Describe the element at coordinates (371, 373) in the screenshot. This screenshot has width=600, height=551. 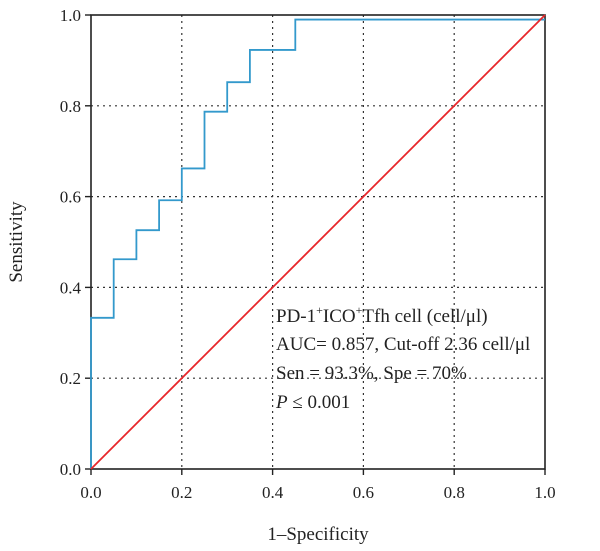
I see `annotation-line-3: Sen = 93.3%, Spe = 70%` at that location.